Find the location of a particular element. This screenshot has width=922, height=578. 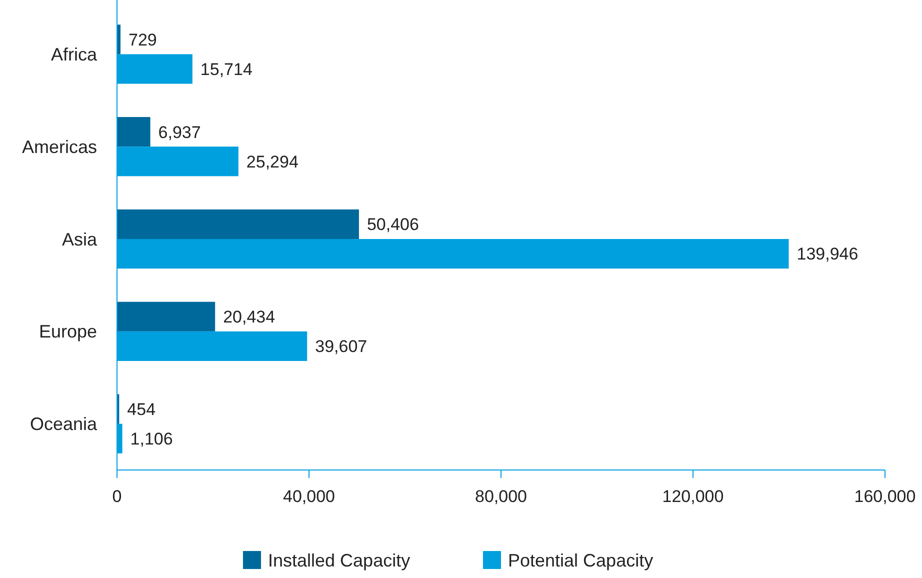

x-tick-label: 0 is located at coordinates (117, 496).